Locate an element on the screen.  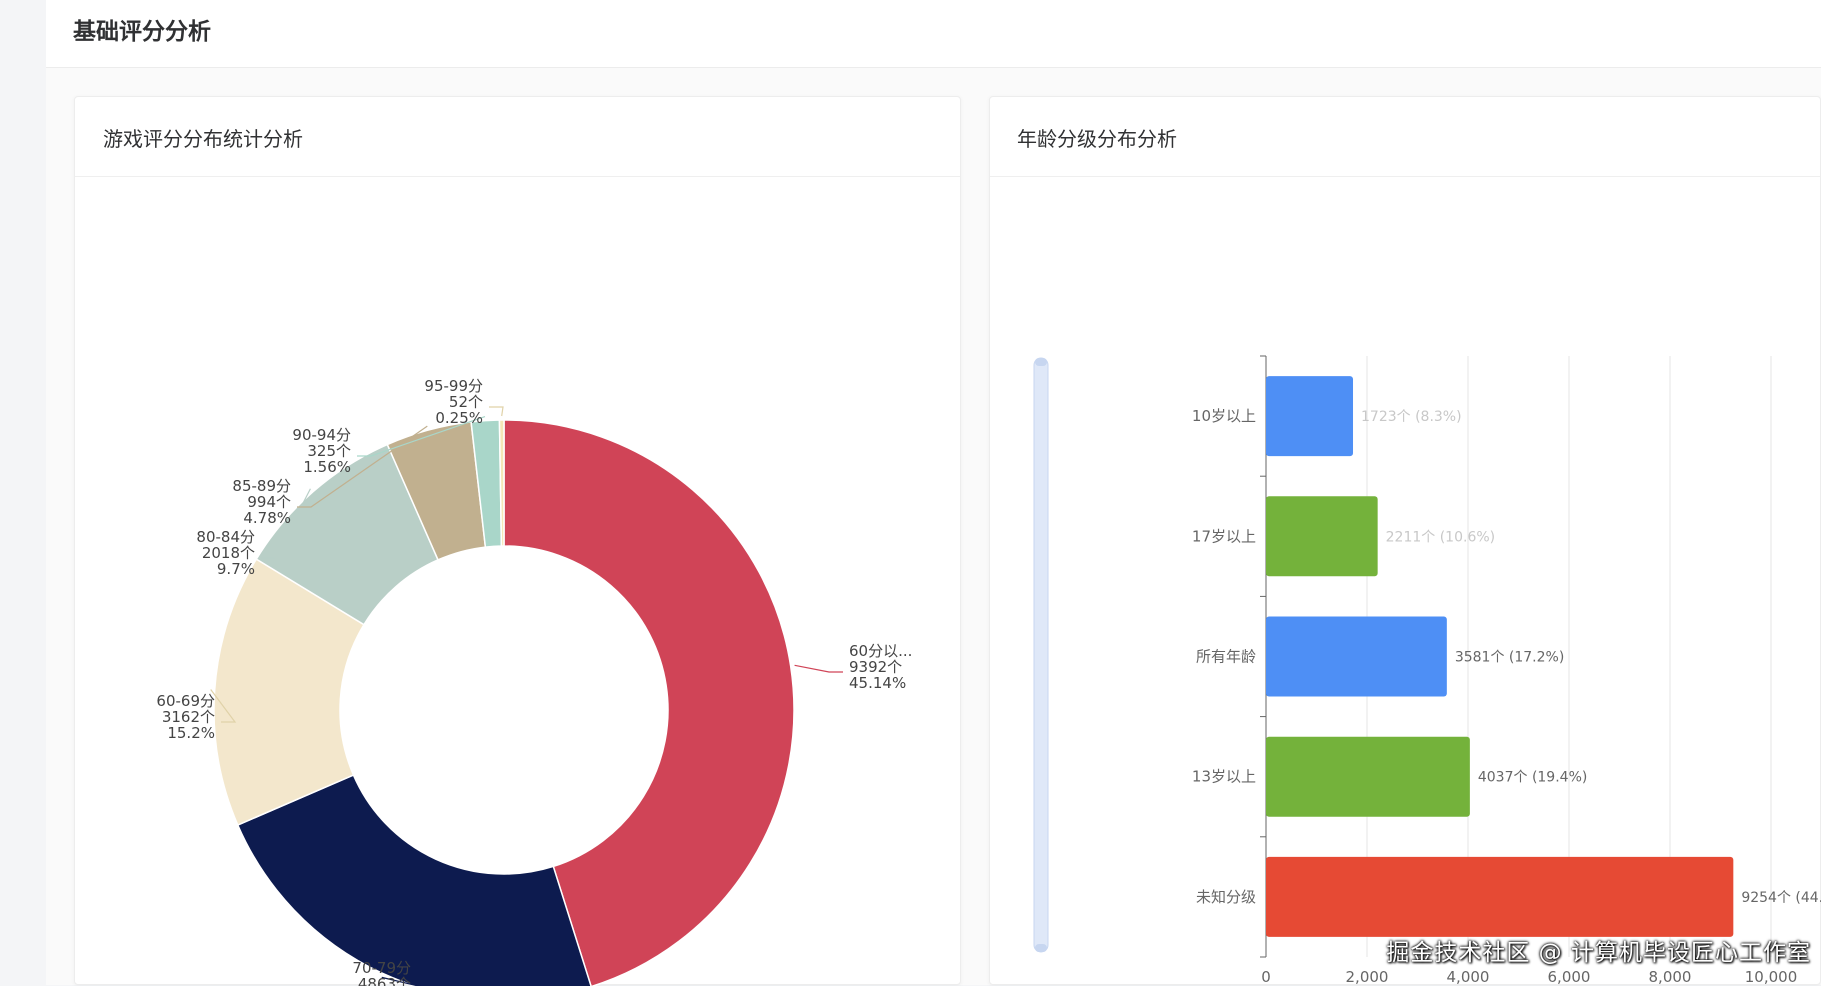
footer-credit: 掘金技术社区 @ 计算机毕设匠心工作室 is located at coordinates (1598, 953).